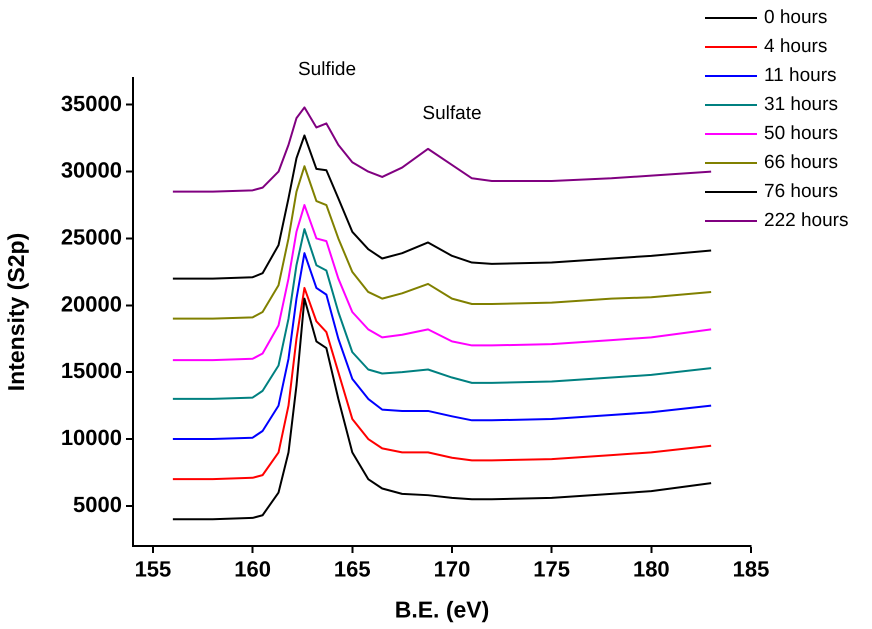 The image size is (872, 629). Describe the element at coordinates (442, 609) in the screenshot. I see `x-axis-title: B.E. (eV)` at that location.